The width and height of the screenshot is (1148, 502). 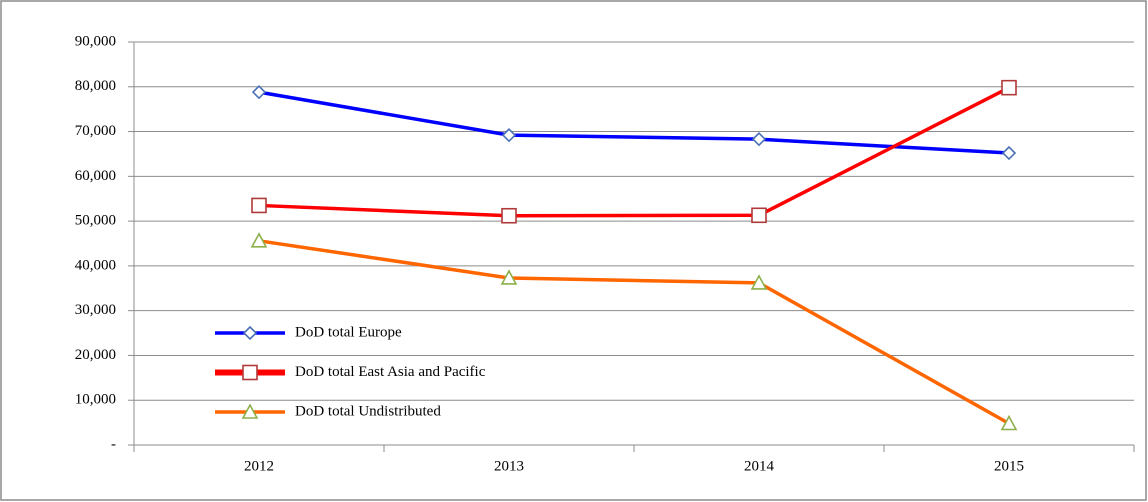 I want to click on x-tick-label: 2015, so click(x=1009, y=466).